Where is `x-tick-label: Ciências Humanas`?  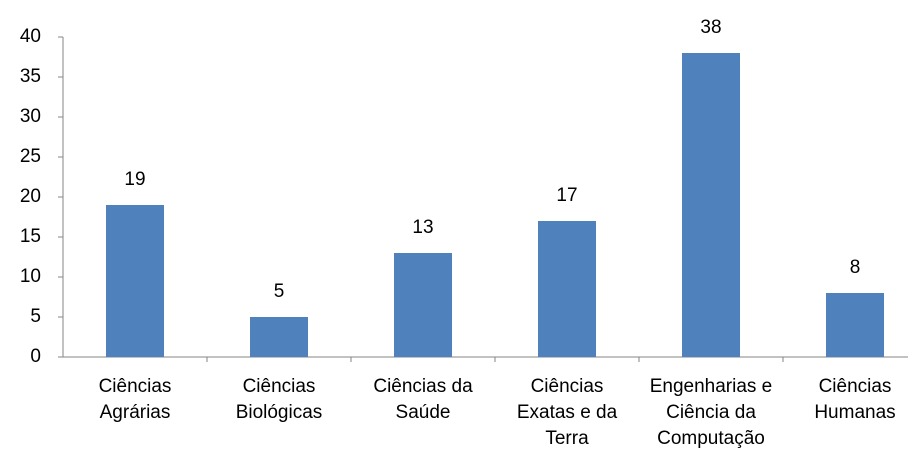
x-tick-label: Ciências Humanas is located at coordinates (855, 399).